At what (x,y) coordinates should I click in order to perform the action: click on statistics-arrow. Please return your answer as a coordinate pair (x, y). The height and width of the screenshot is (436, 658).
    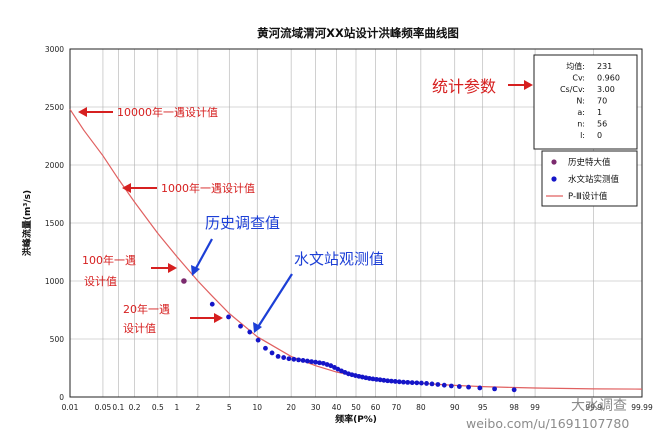
    Looking at the image, I should click on (520, 85).